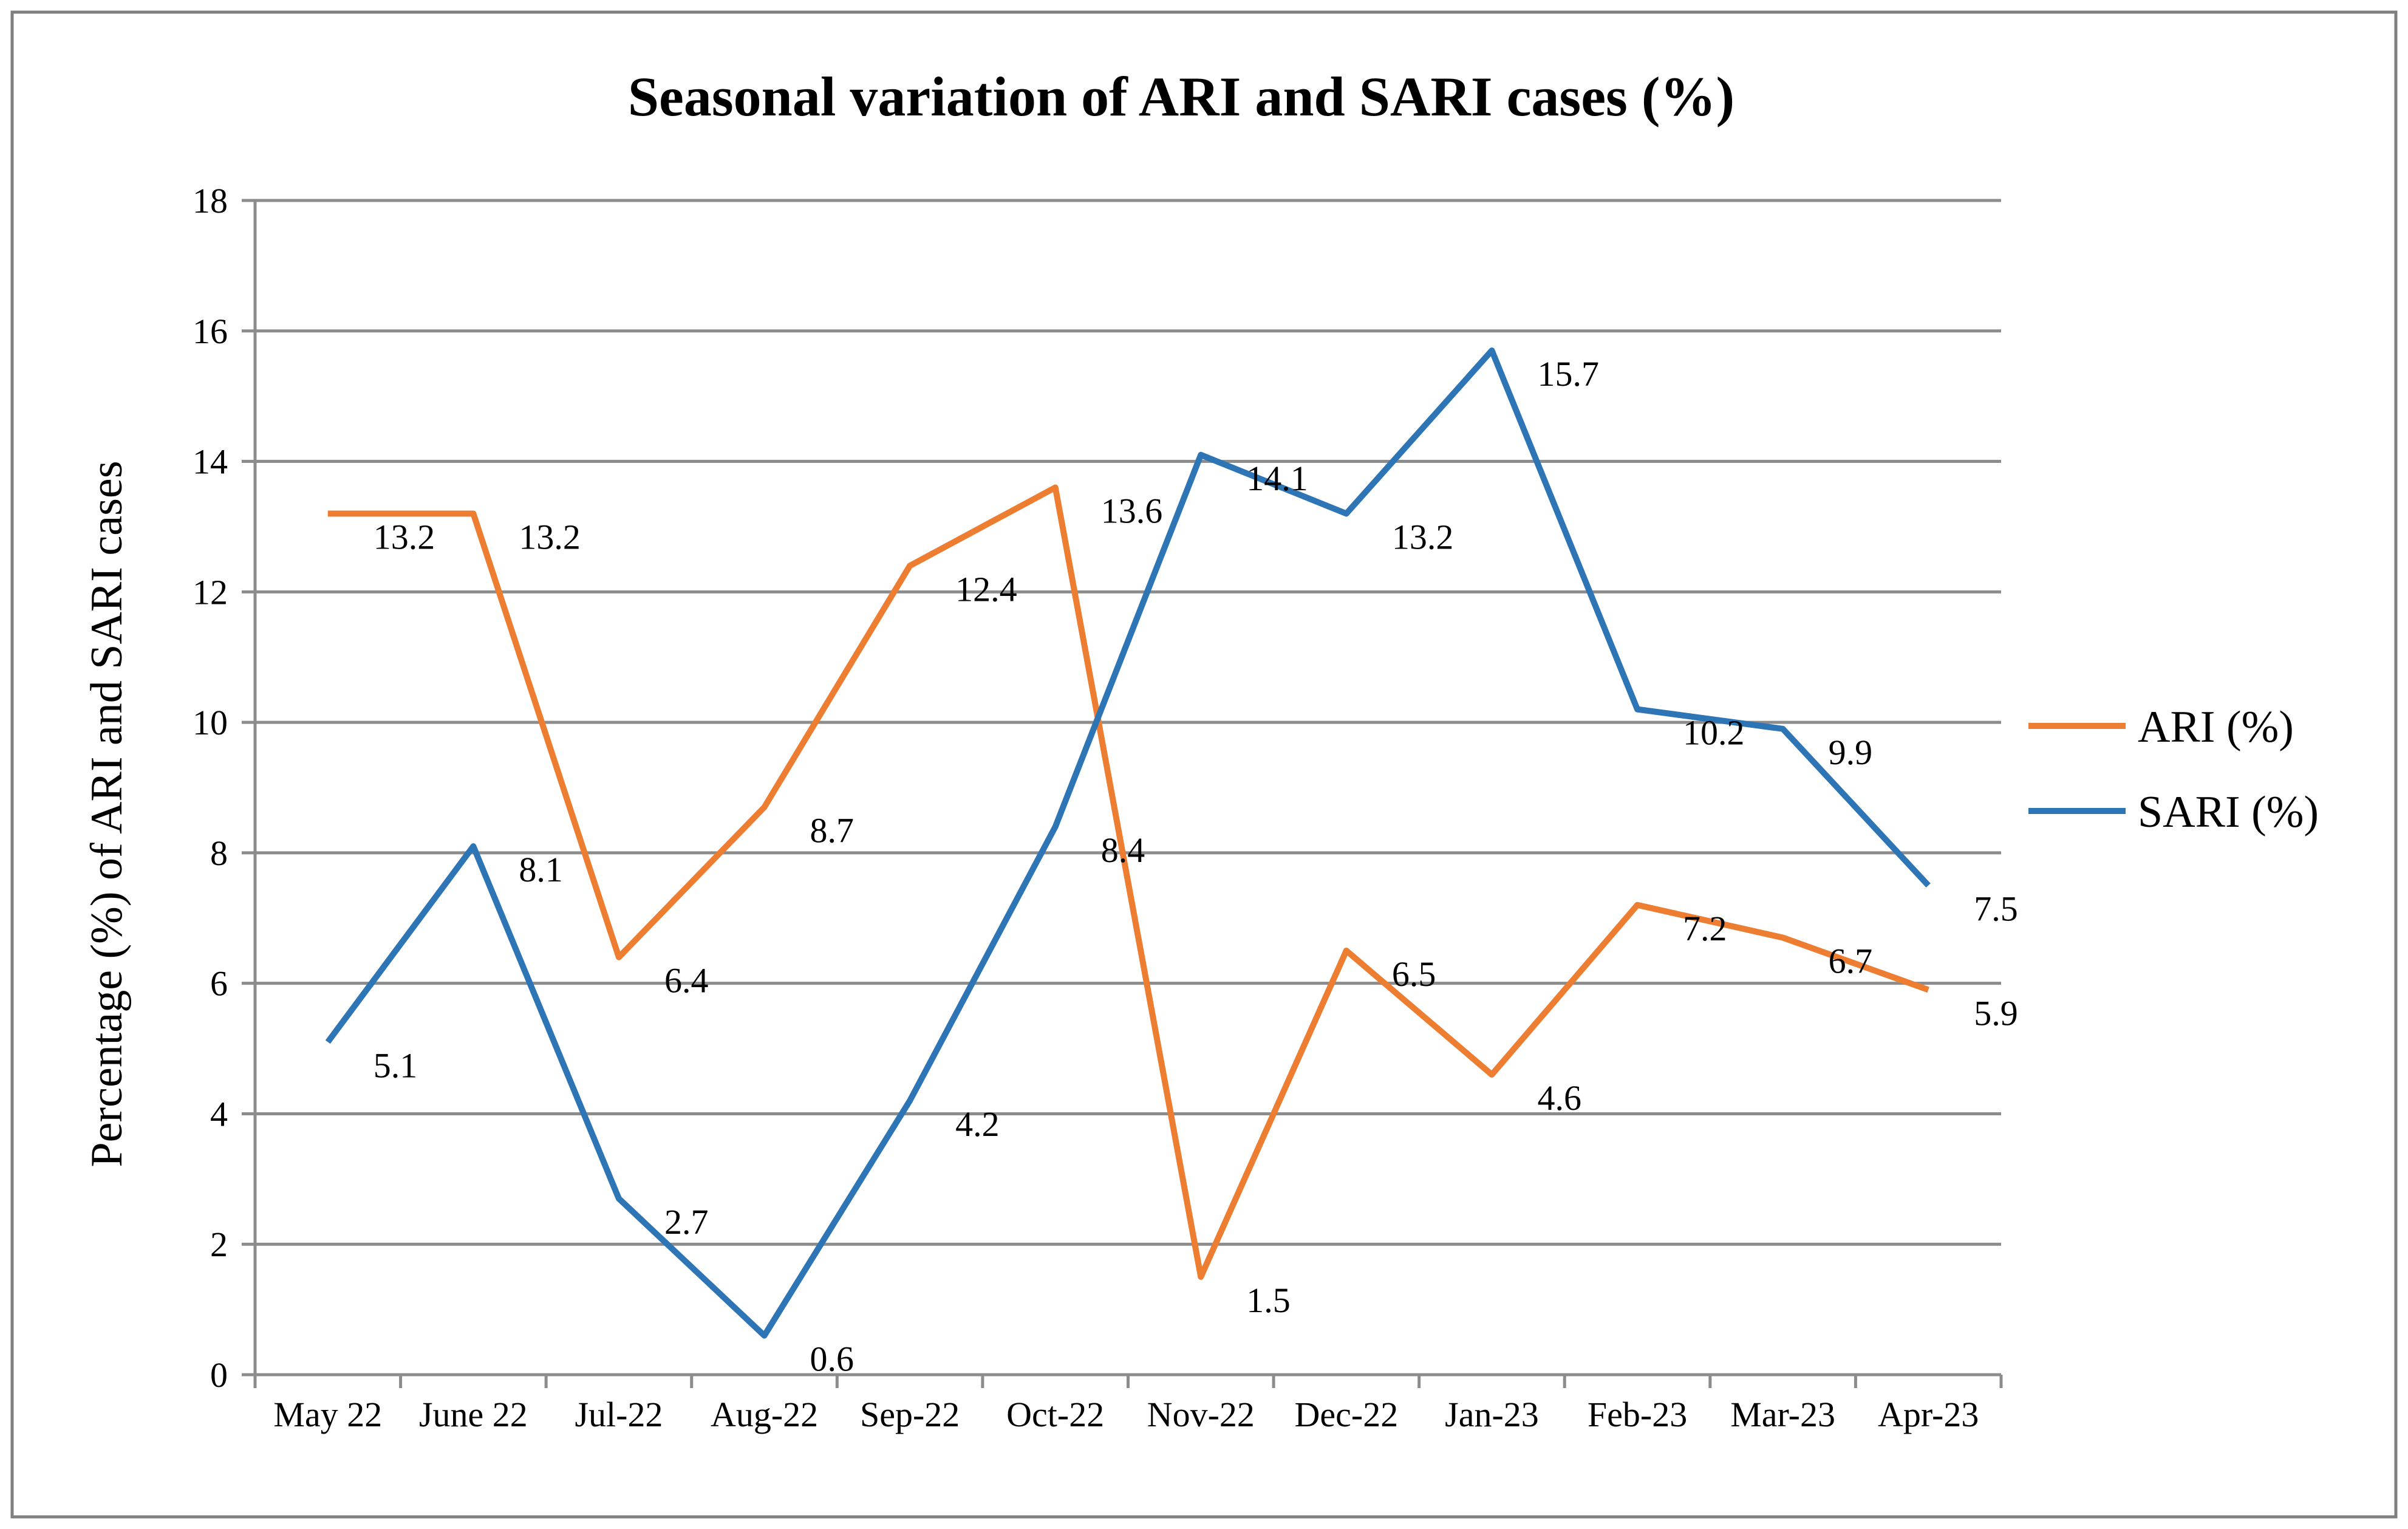 The height and width of the screenshot is (1529, 2408). What do you see at coordinates (910, 1414) in the screenshot?
I see `x-tick-label: Sep-22` at bounding box center [910, 1414].